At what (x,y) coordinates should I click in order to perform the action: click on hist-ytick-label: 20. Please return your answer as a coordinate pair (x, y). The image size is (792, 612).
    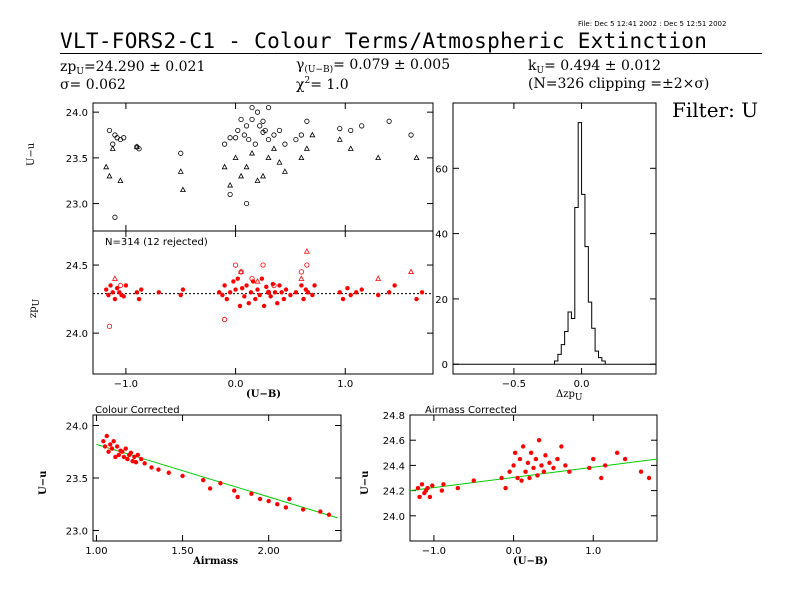
    Looking at the image, I should click on (441, 300).